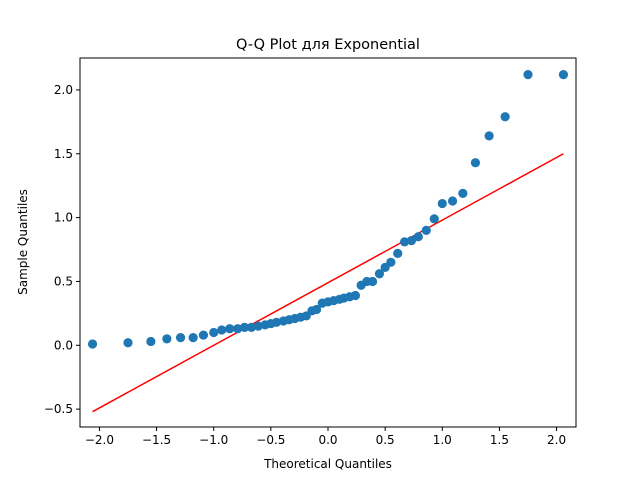 Image resolution: width=640 pixels, height=480 pixels. I want to click on y-axis: −0.5 0.0 0.5 1.0 1.5 2.0, so click(62, 249).